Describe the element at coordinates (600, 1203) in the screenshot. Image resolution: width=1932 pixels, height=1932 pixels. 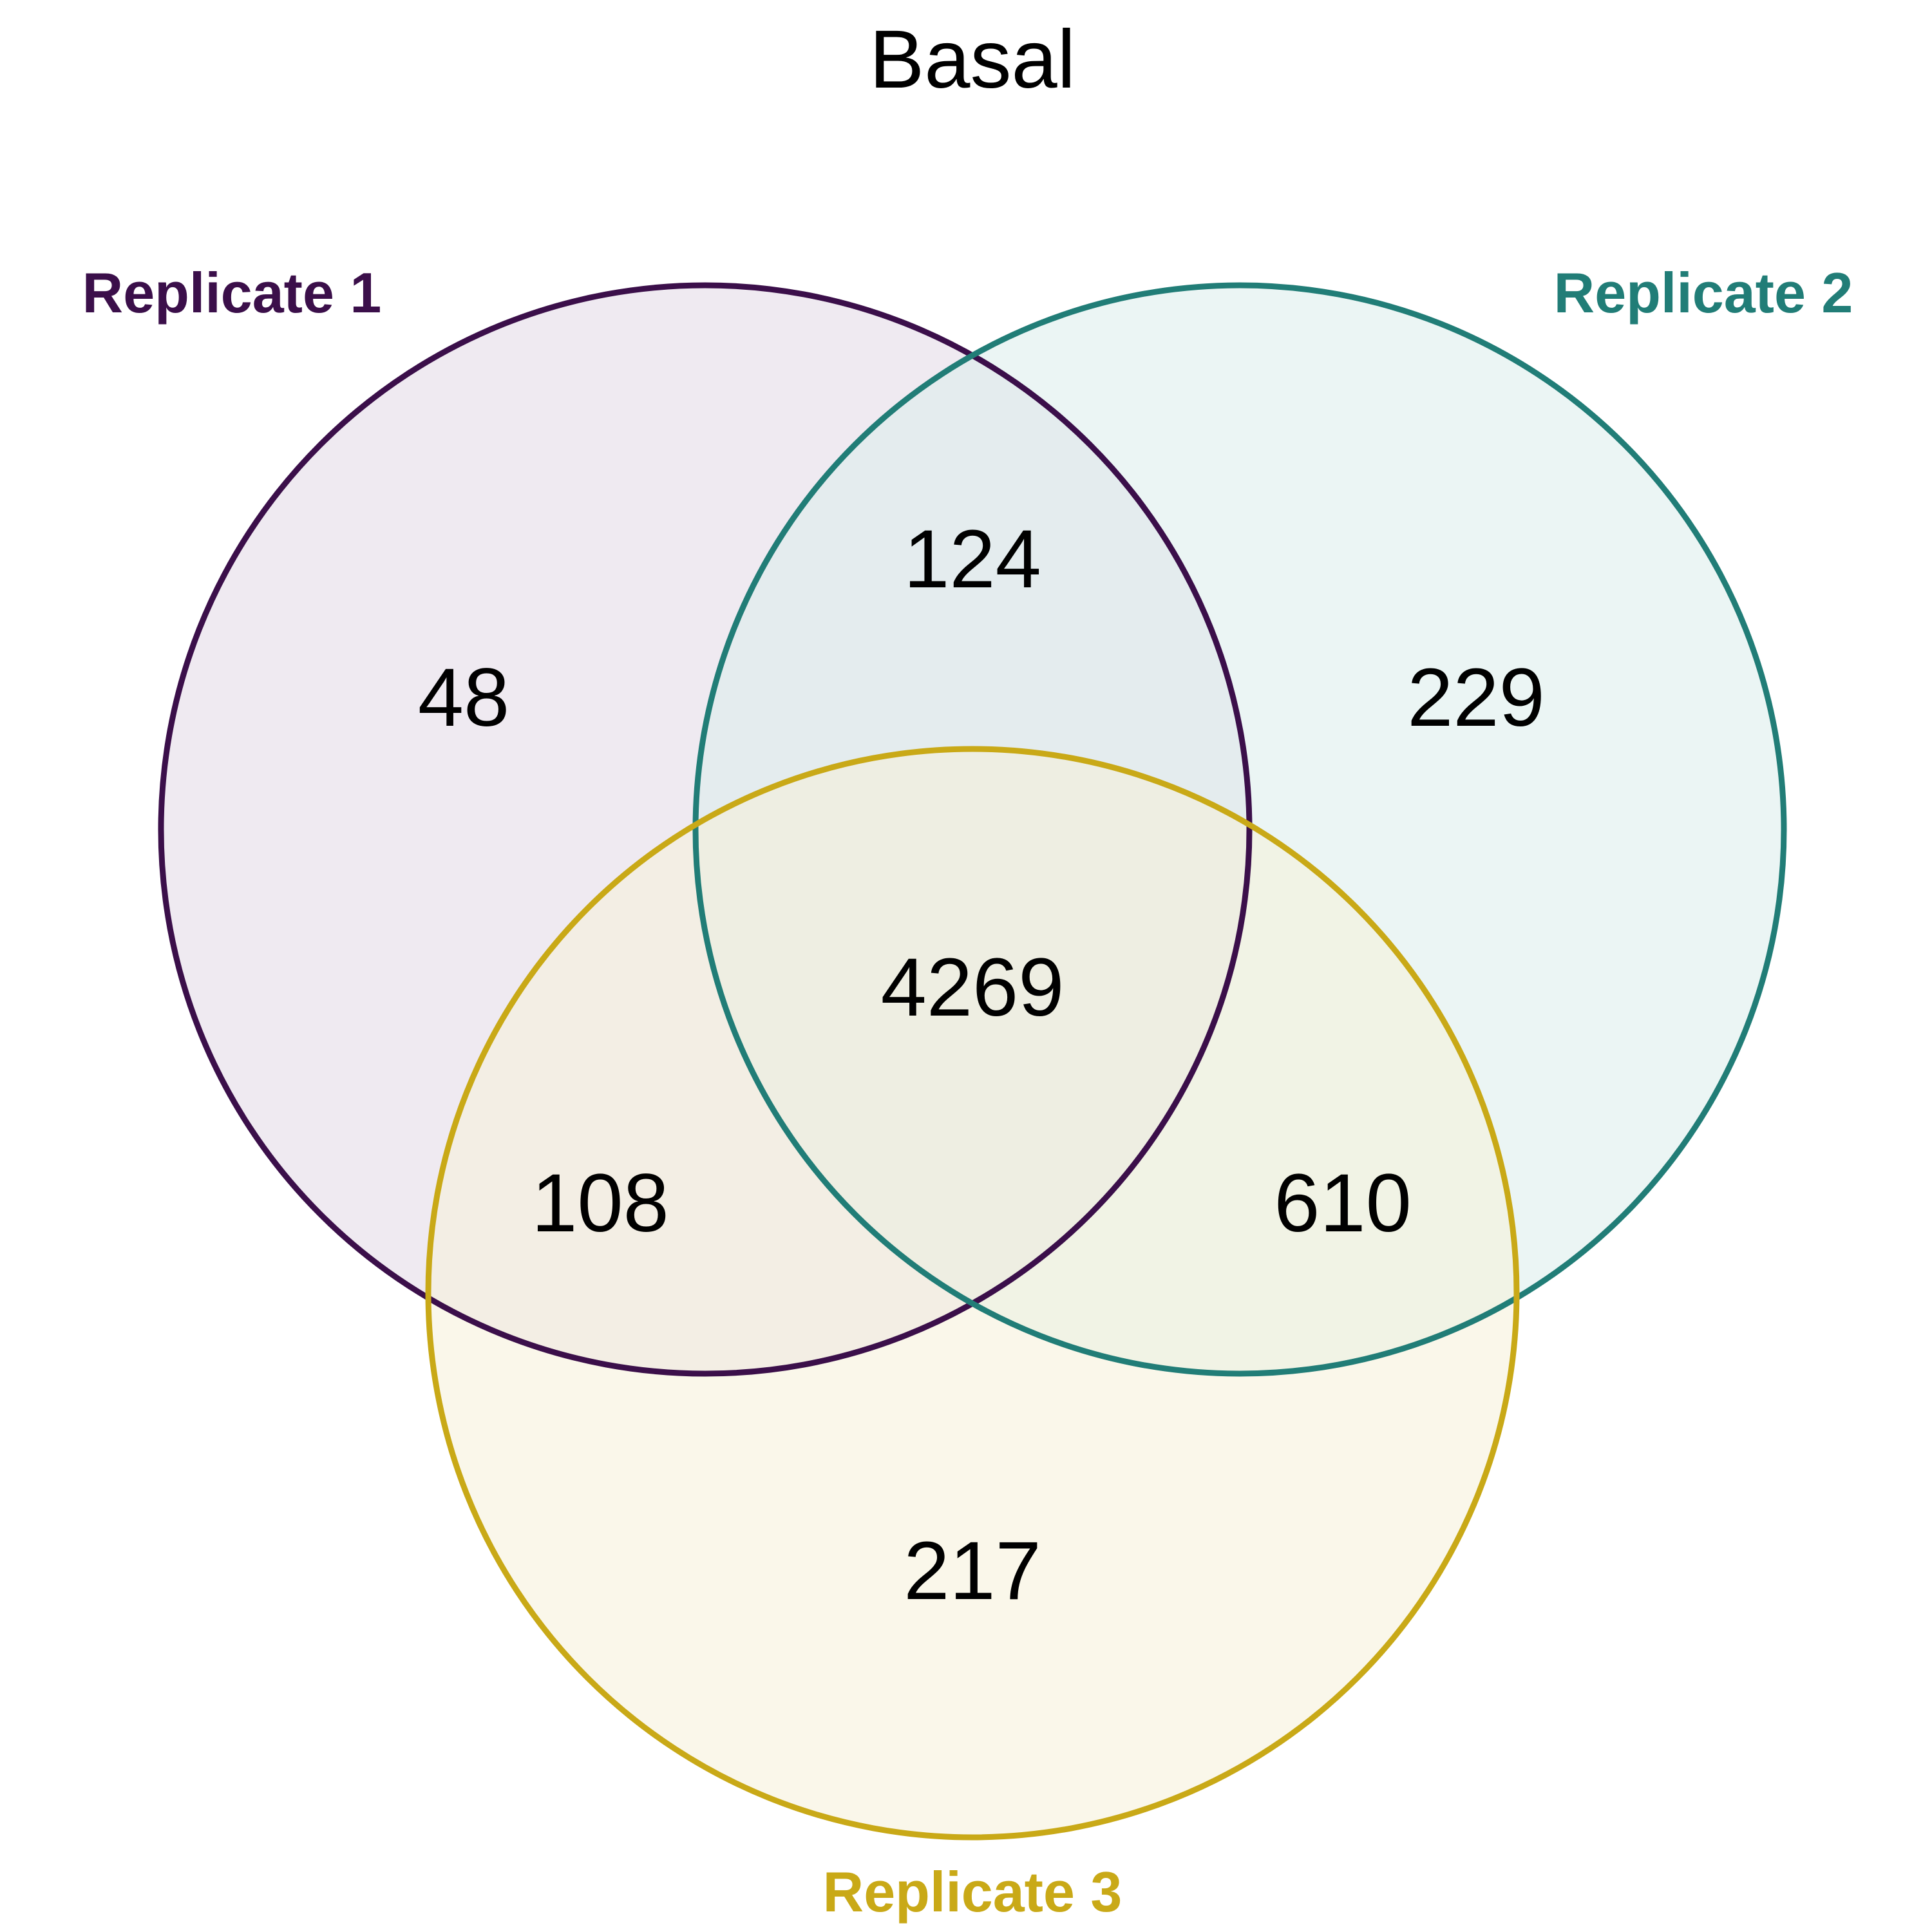
I see `region-count-r1-r3: 108` at that location.